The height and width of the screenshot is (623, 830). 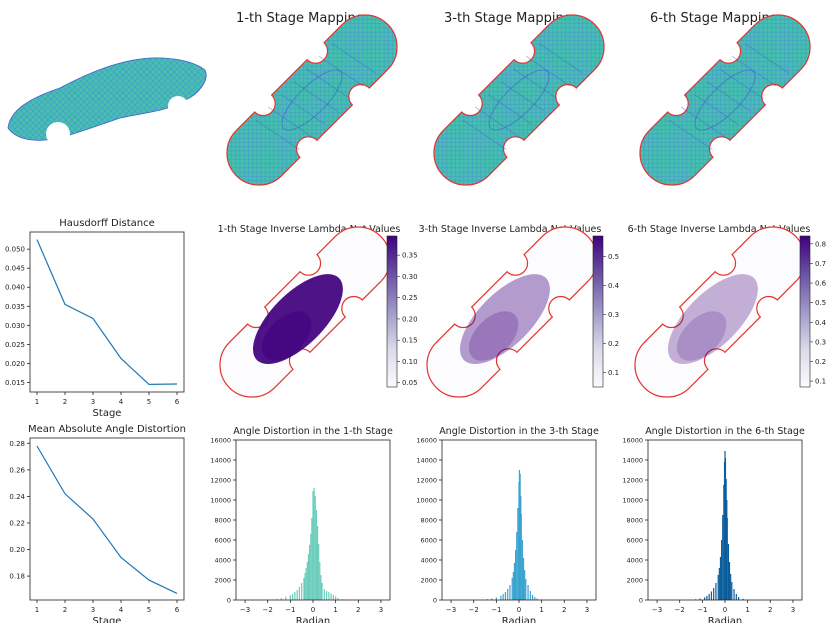 I want to click on x-axis-label: Stage, so click(x=107, y=413).